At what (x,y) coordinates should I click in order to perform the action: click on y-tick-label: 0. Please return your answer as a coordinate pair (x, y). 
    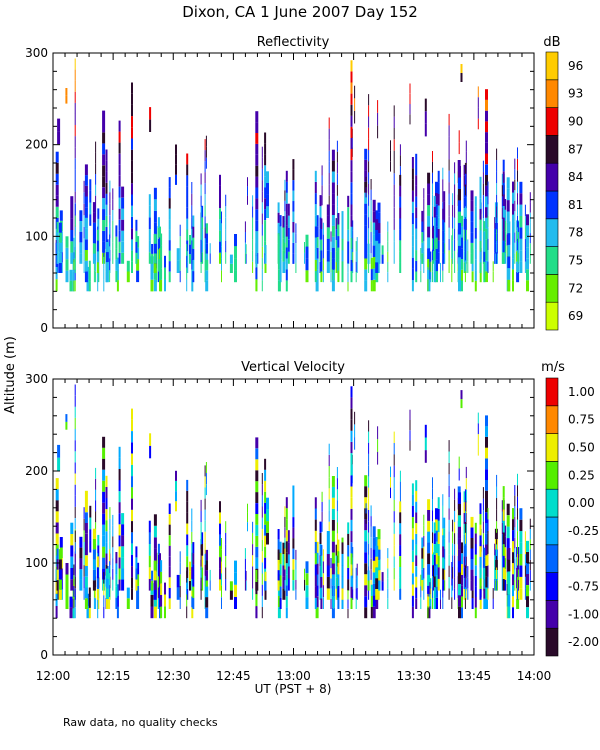
    Looking at the image, I should click on (44, 655).